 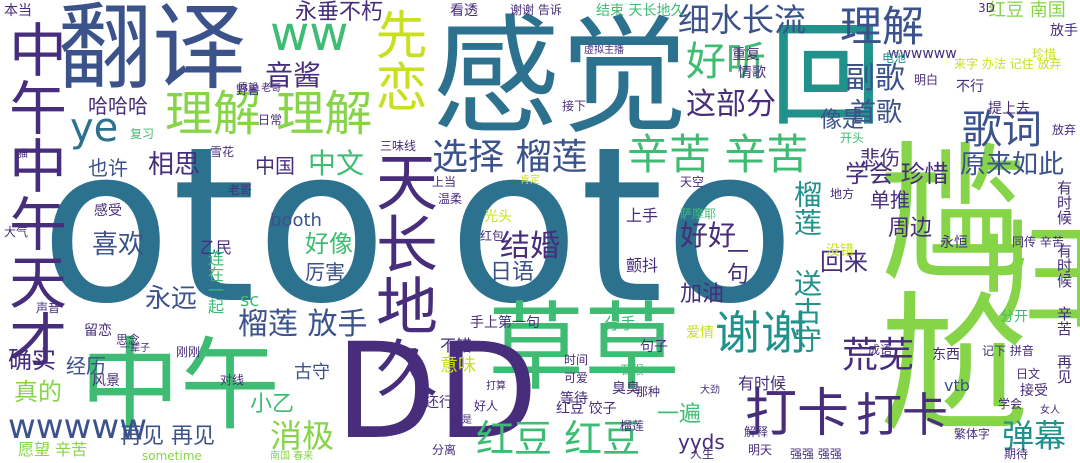 I want to click on word-shouge: 首歌, so click(x=876, y=113).